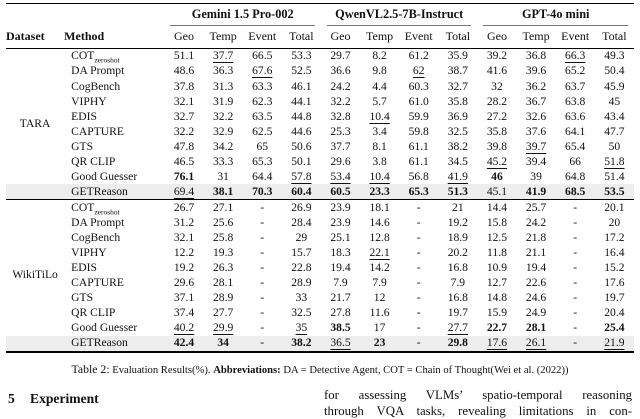 Image resolution: width=640 pixels, height=419 pixels. Describe the element at coordinates (340, 237) in the screenshot. I see `score-cell: 25.1` at that location.